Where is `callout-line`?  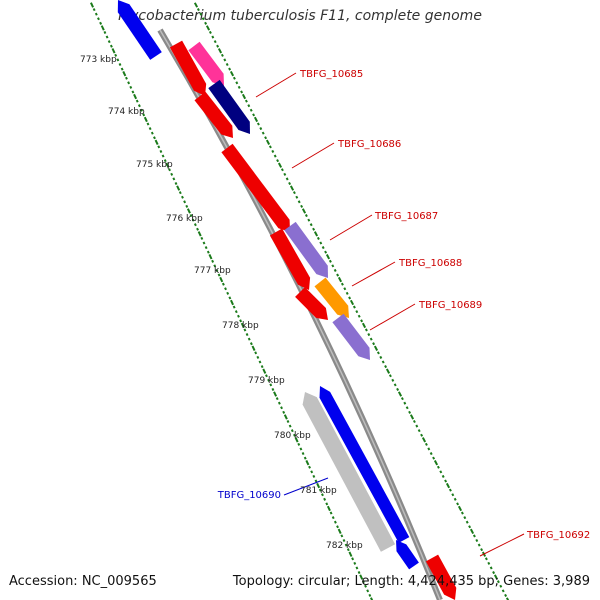 callout-line is located at coordinates (306, 486).